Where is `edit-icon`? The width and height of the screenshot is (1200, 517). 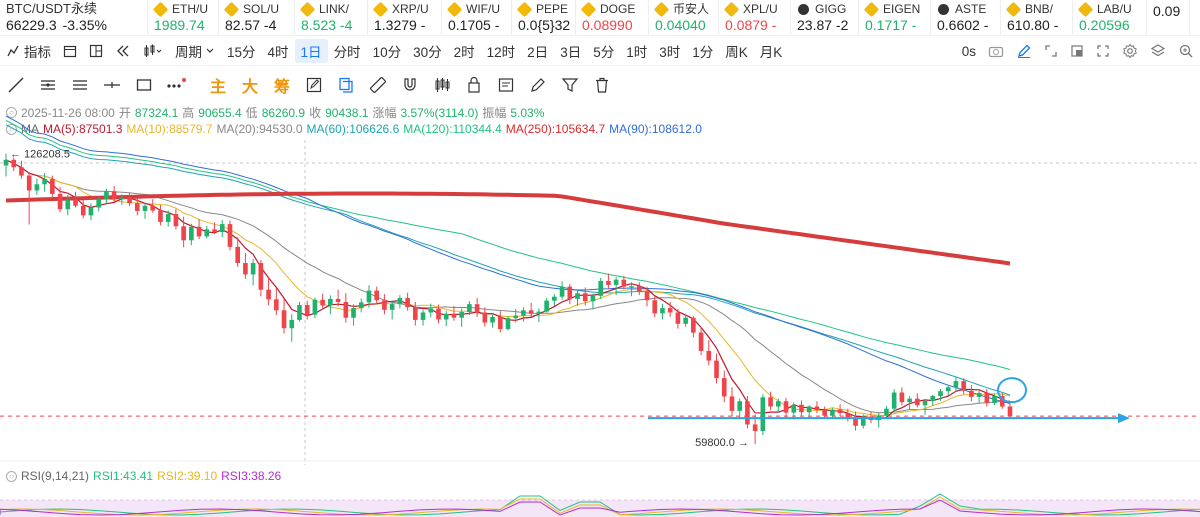 edit-icon is located at coordinates (314, 85).